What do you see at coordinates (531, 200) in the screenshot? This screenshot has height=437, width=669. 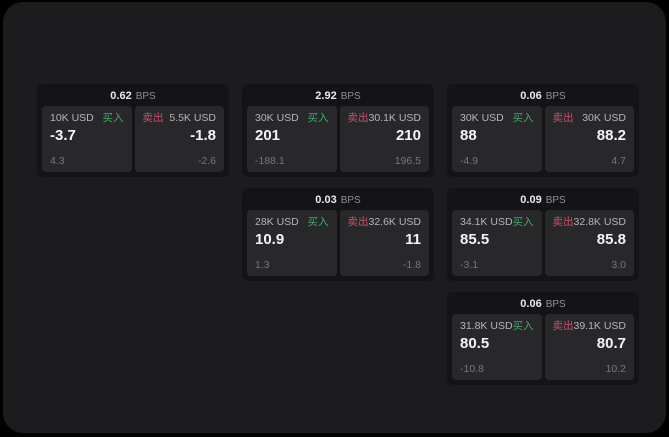 I see `bps-value: 0.09` at bounding box center [531, 200].